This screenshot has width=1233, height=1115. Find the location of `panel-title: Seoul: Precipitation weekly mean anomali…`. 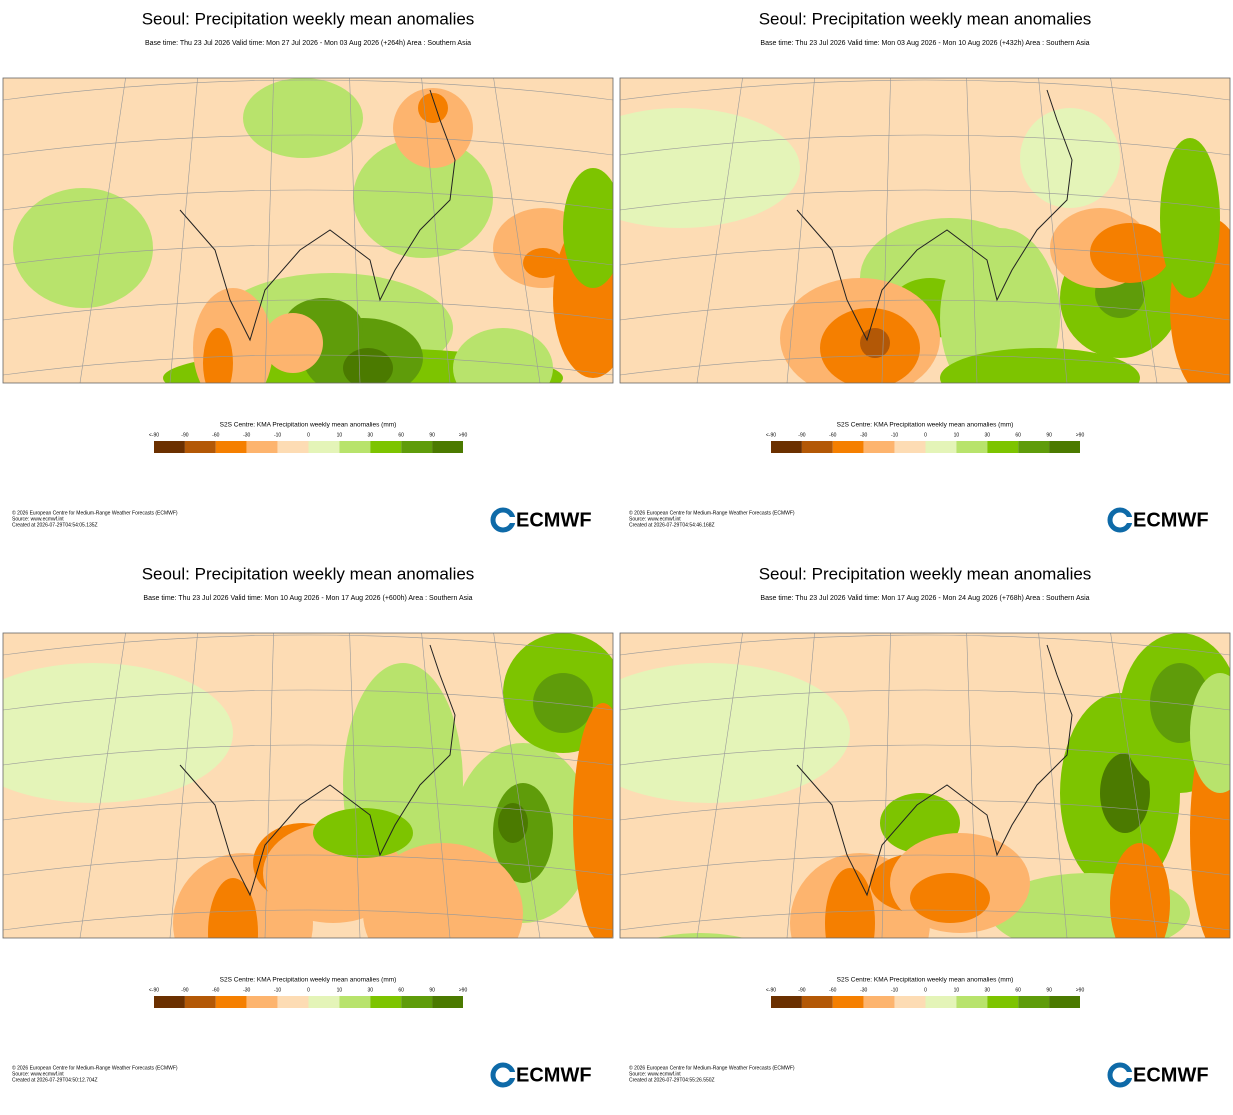

panel-title: Seoul: Precipitation weekly mean anomali… is located at coordinates (308, 18).